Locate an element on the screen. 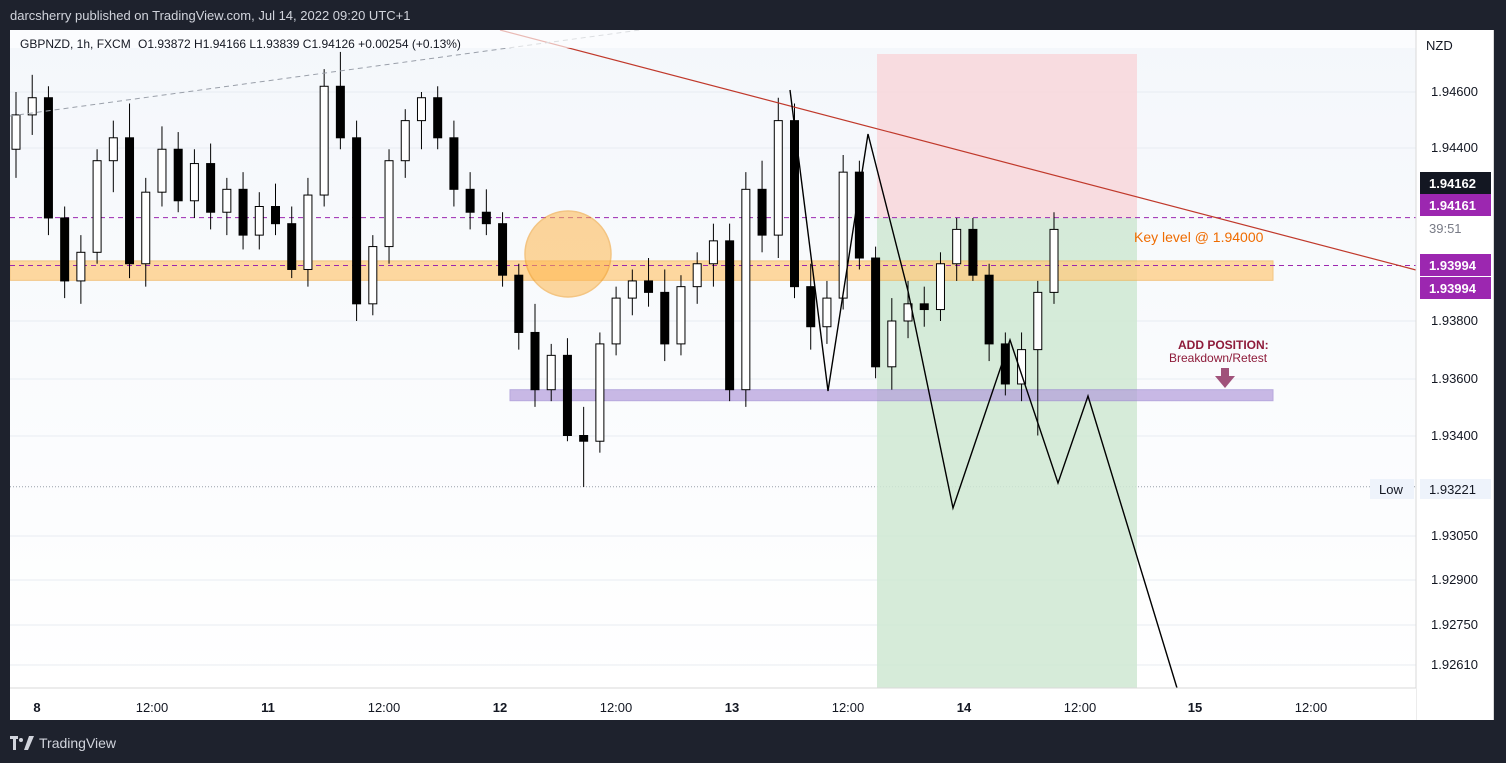 This screenshot has height=763, width=1506. add-position-arrow is located at coordinates (1225, 378).